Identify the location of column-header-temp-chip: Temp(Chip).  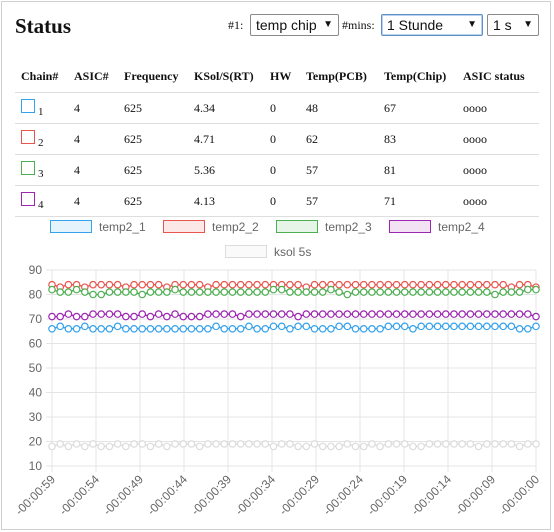
(417, 76).